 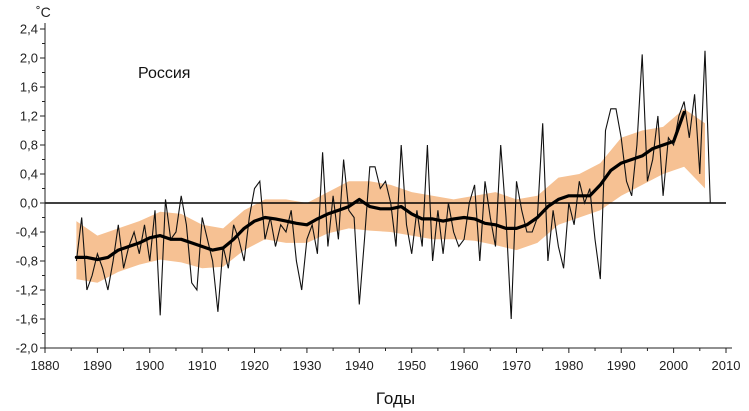 What do you see at coordinates (97, 365) in the screenshot?
I see `x-tick-label: 1890` at bounding box center [97, 365].